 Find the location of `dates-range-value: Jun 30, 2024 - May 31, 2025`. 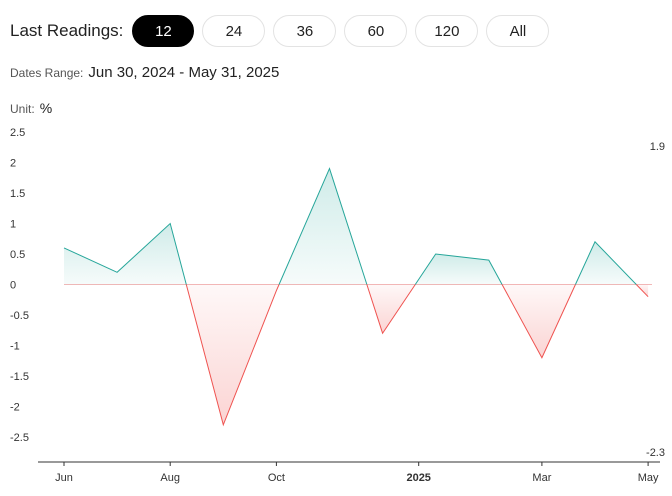

dates-range-value: Jun 30, 2024 - May 31, 2025 is located at coordinates (184, 72).